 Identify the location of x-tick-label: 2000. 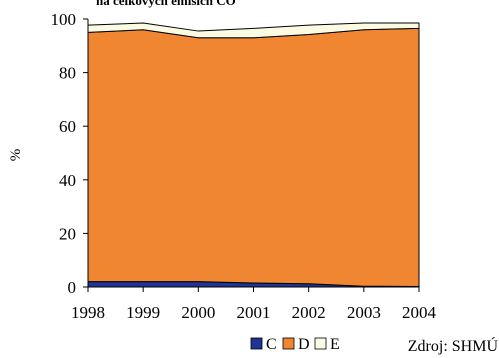
(198, 312).